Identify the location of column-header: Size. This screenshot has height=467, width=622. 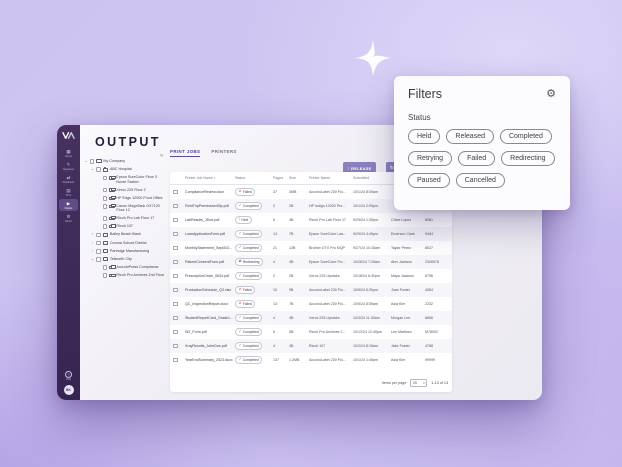
(292, 178).